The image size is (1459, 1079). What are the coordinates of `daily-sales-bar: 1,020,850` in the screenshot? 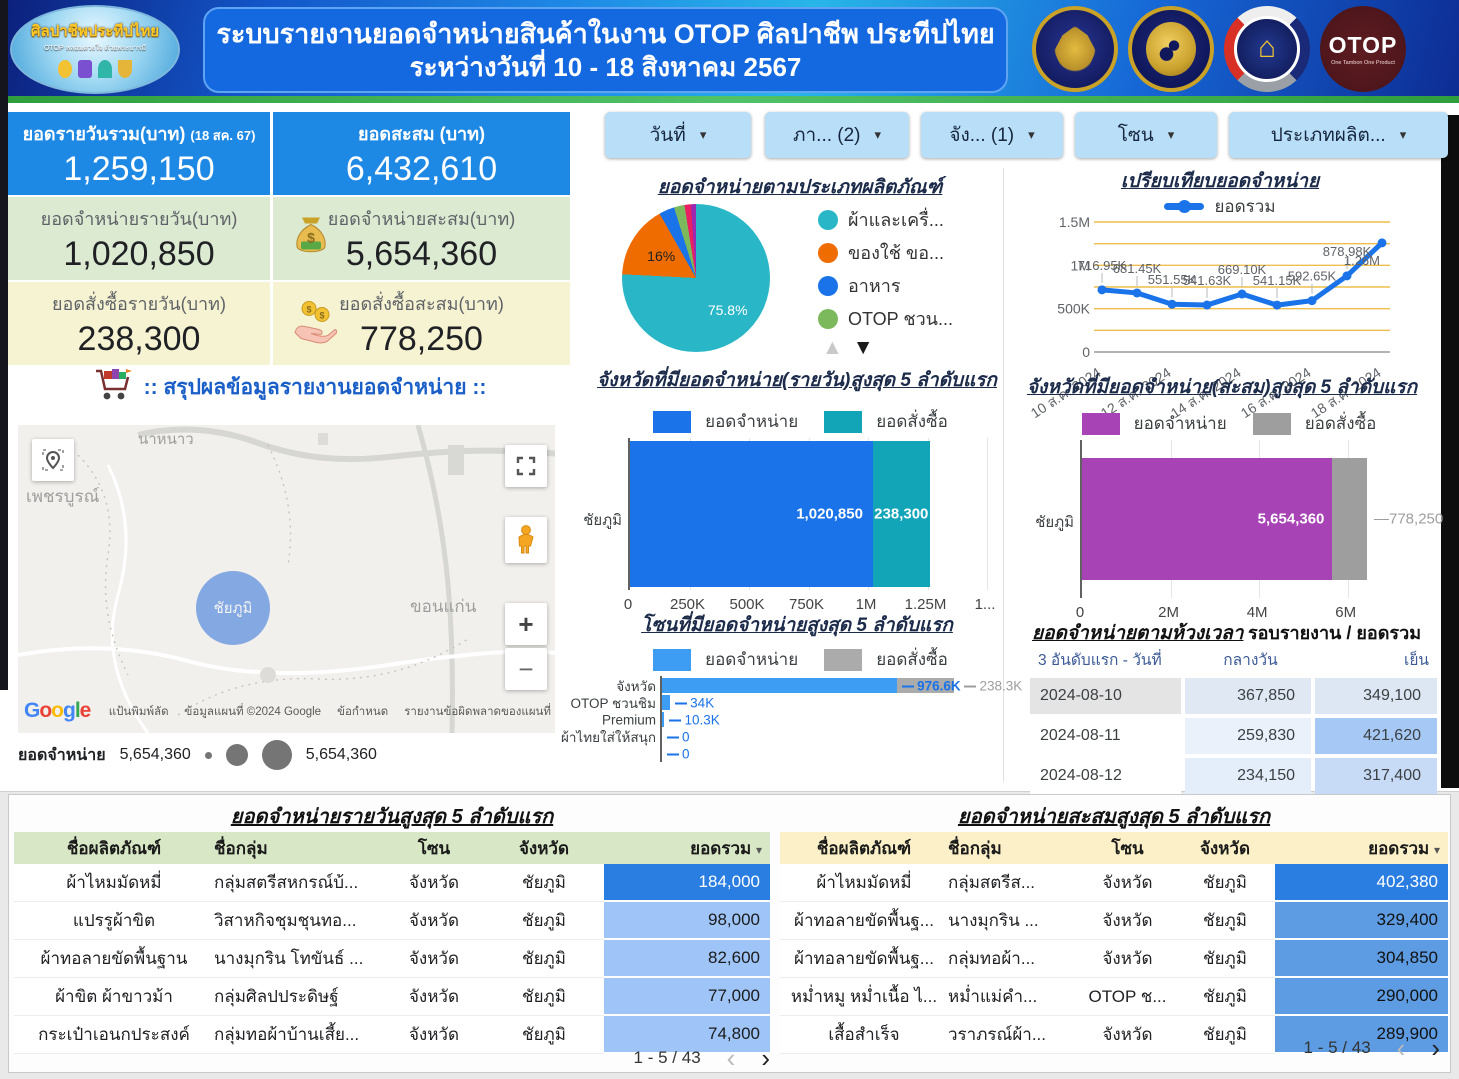 It's located at (751, 514).